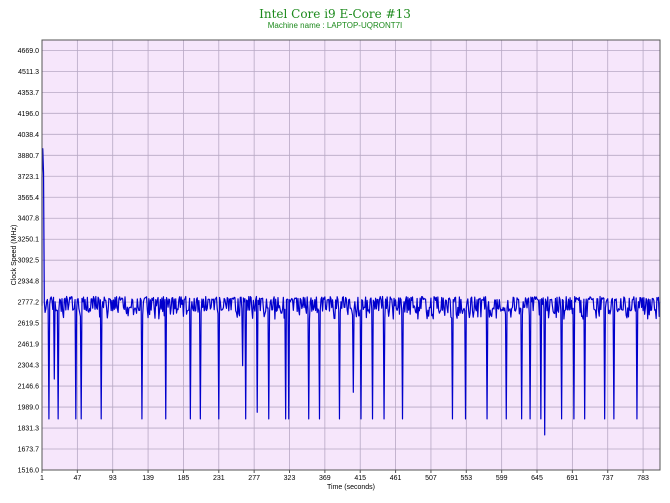 Image resolution: width=670 pixels, height=503 pixels. What do you see at coordinates (360, 478) in the screenshot?
I see `x-tick-label: 415` at bounding box center [360, 478].